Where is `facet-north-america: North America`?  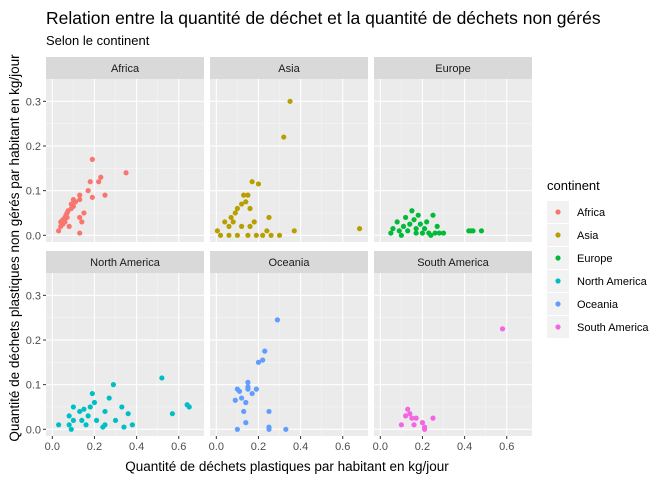
facet-north-america: North America is located at coordinates (125, 343).